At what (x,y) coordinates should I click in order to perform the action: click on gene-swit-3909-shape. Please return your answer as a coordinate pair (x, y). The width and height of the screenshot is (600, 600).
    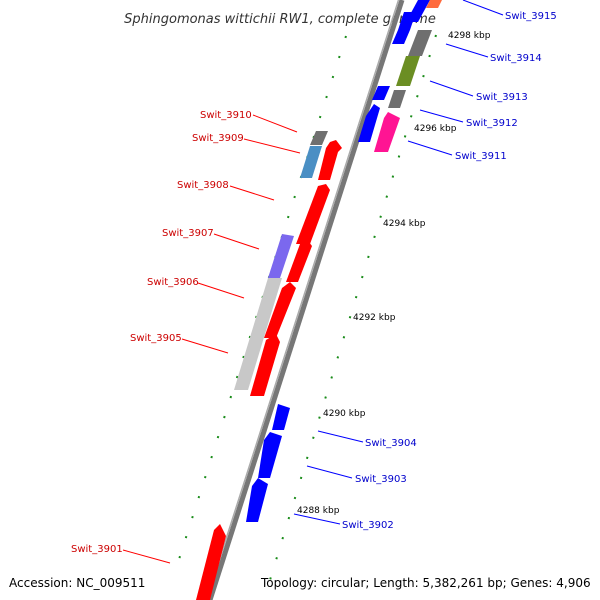
    Looking at the image, I should click on (311, 162).